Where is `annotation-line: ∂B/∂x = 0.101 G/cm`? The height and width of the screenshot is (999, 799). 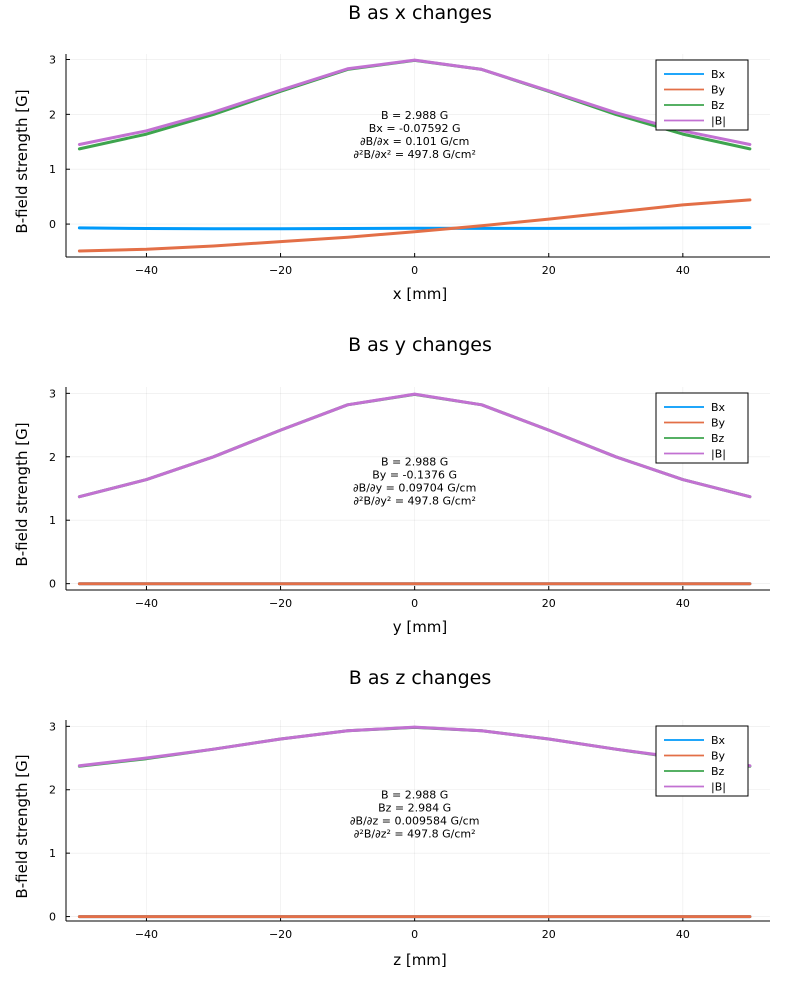 annotation-line: ∂B/∂x = 0.101 G/cm is located at coordinates (414, 141).